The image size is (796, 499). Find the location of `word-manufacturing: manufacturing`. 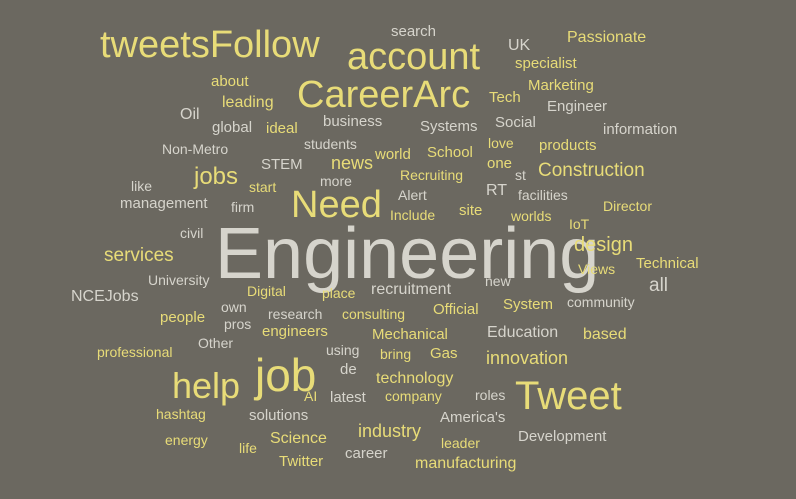

word-manufacturing: manufacturing is located at coordinates (466, 463).